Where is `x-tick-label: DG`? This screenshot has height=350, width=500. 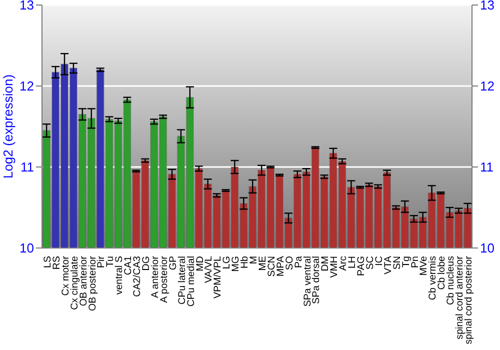 x-tick-label: DG is located at coordinates (146, 263).